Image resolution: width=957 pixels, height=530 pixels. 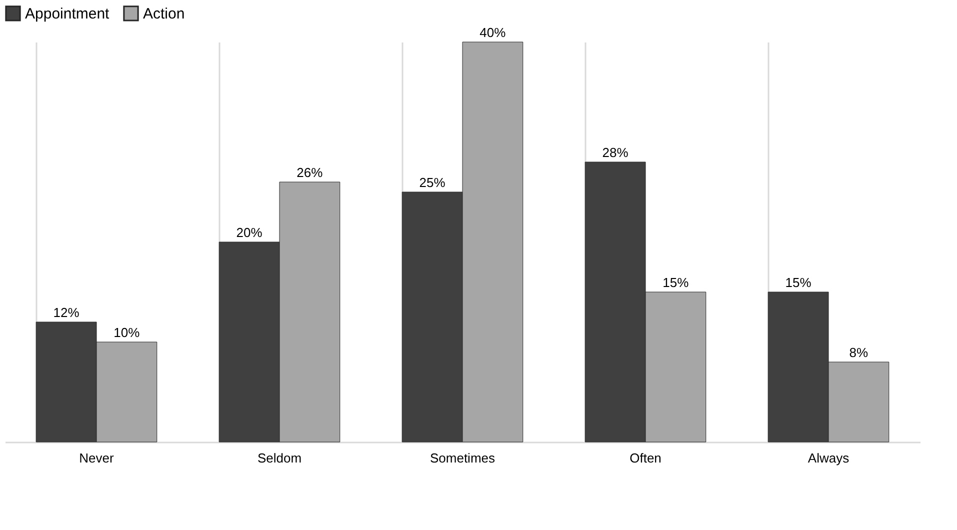 What do you see at coordinates (67, 13) in the screenshot?
I see `legend-label: Appointment` at bounding box center [67, 13].